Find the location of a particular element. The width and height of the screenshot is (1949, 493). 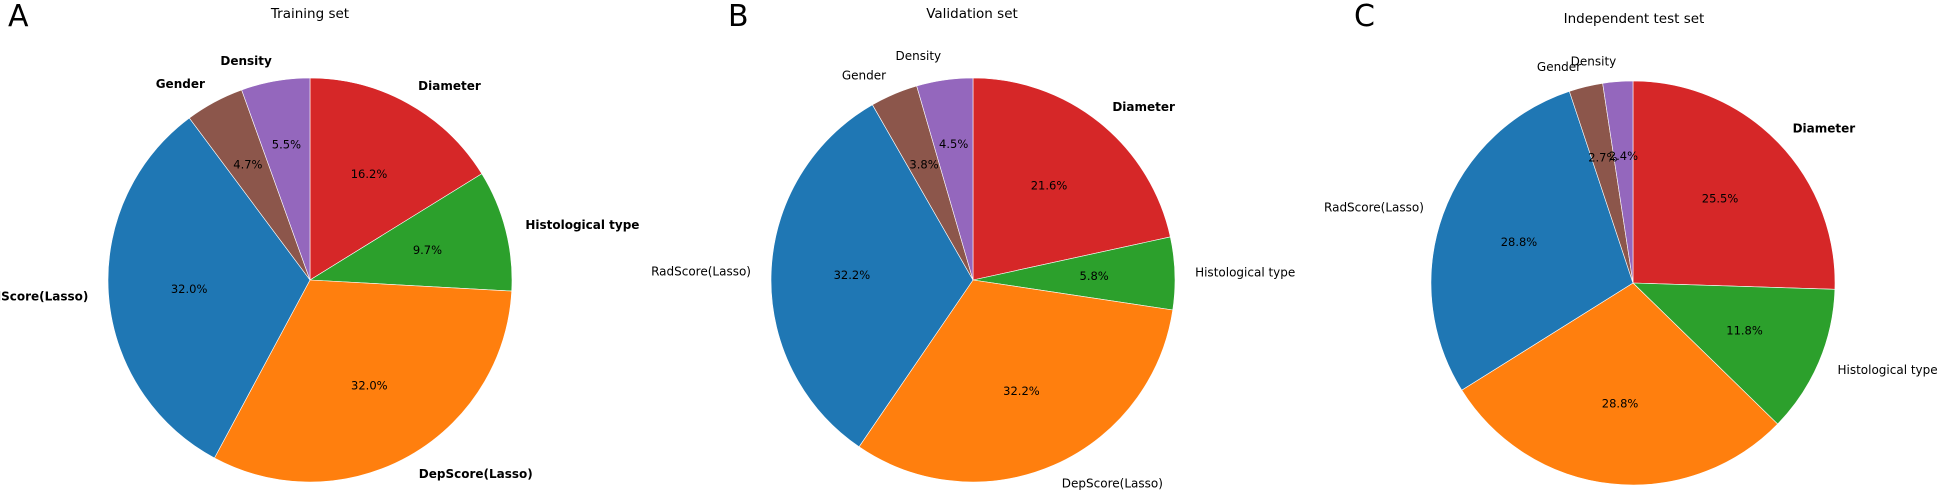

slice-percent-label: 25.5% is located at coordinates (1720, 199).